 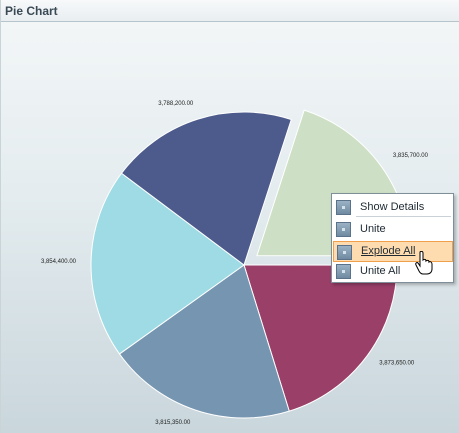 What do you see at coordinates (343, 271) in the screenshot?
I see `unite-all-icon` at bounding box center [343, 271].